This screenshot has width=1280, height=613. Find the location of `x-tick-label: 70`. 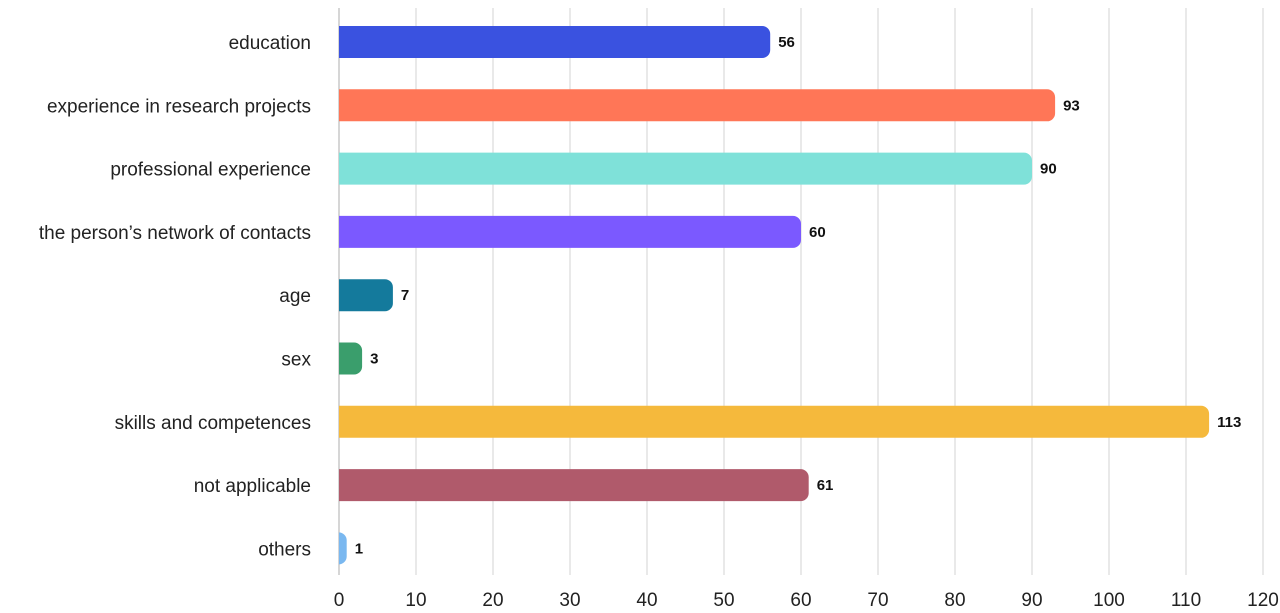

x-tick-label: 70 is located at coordinates (877, 600).